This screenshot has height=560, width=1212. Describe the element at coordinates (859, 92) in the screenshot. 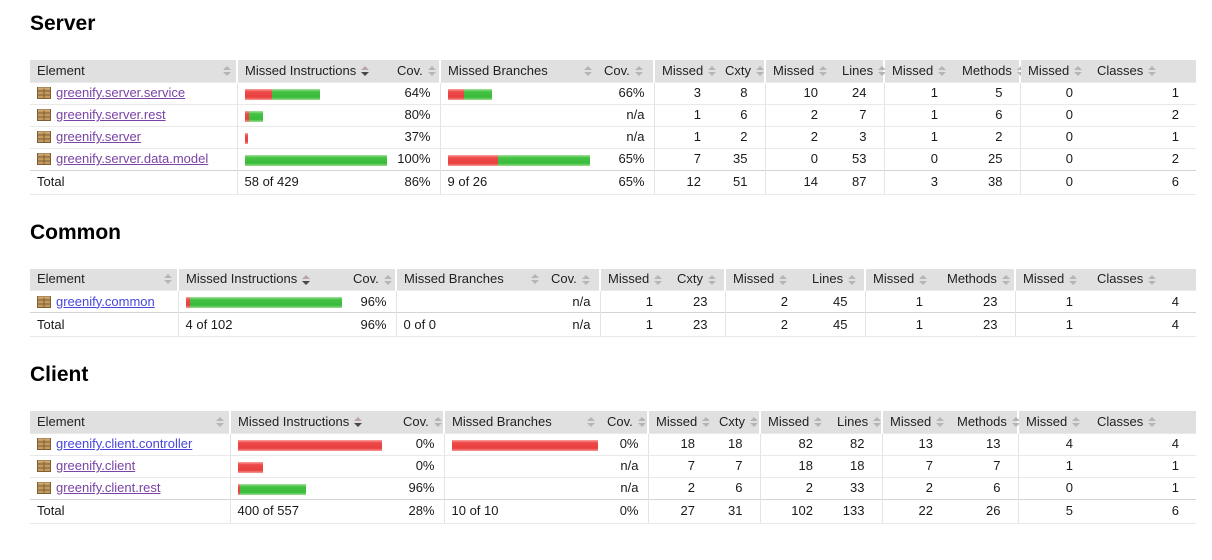

I see `metric-cell: 24` at that location.